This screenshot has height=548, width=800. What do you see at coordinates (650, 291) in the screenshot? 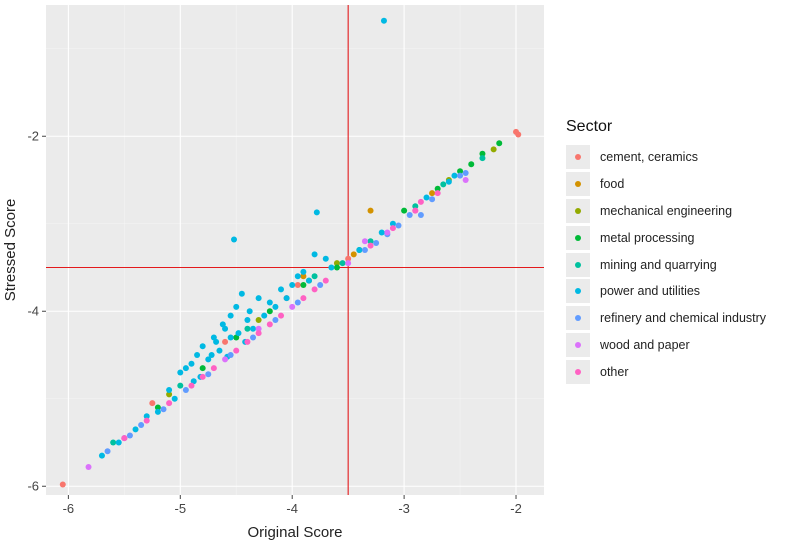
I see `legend-label: power and utilities` at bounding box center [650, 291].